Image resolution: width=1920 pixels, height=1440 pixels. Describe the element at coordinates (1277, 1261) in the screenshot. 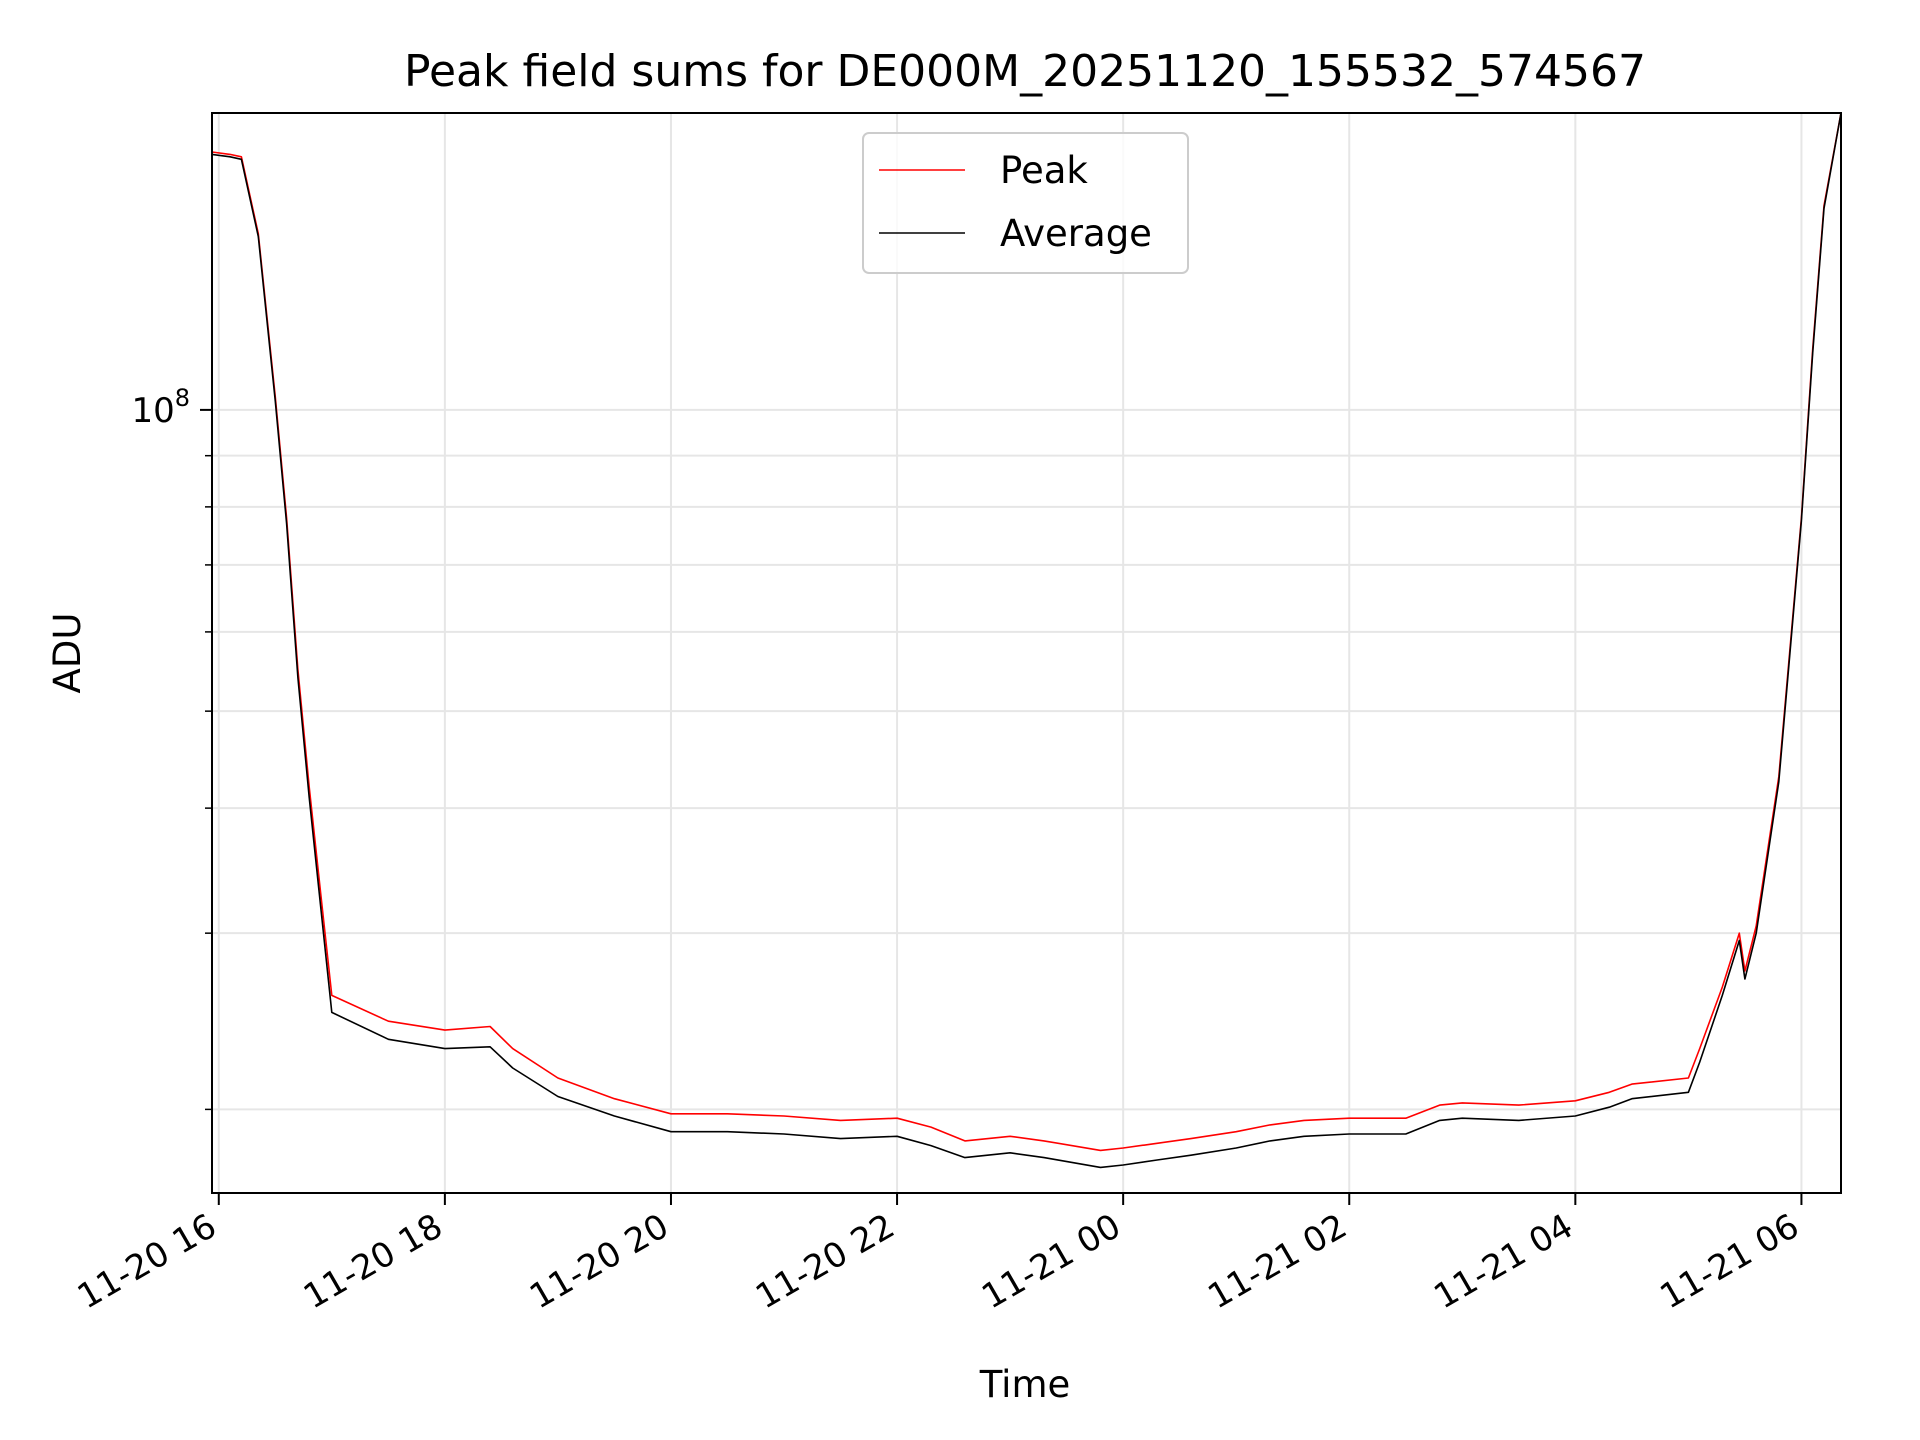

I see `x-tick-label: 11-21 02` at that location.